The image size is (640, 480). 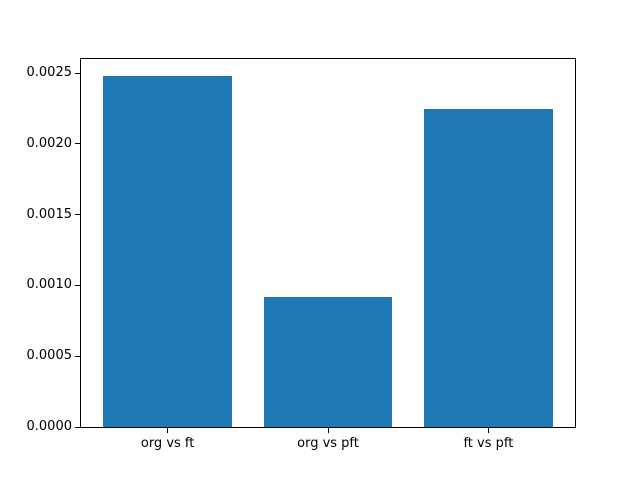 I want to click on y-tick-label: 0.0025, so click(x=49, y=73).